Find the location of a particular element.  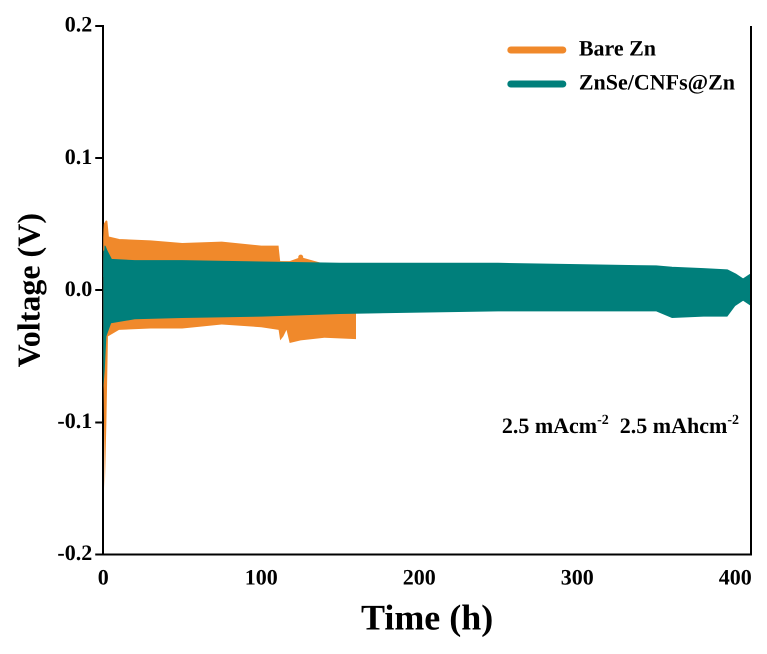

x-tick-label: 400 is located at coordinates (735, 577).